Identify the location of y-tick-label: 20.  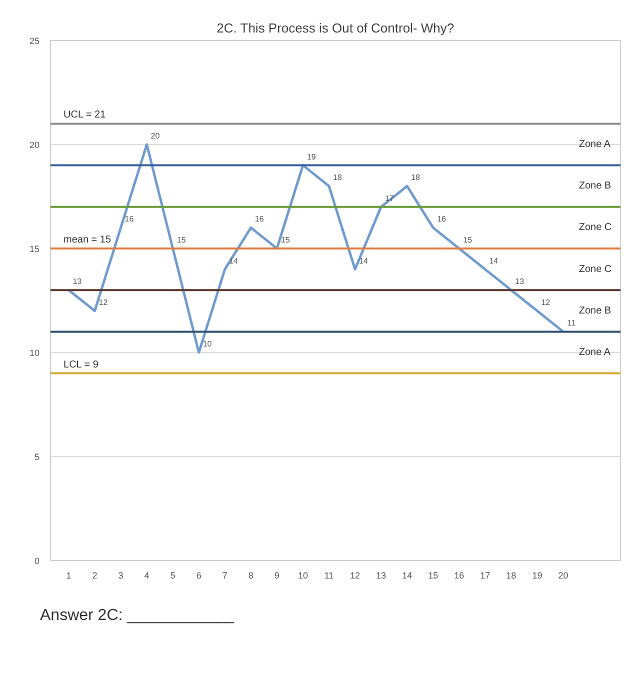
(34, 145).